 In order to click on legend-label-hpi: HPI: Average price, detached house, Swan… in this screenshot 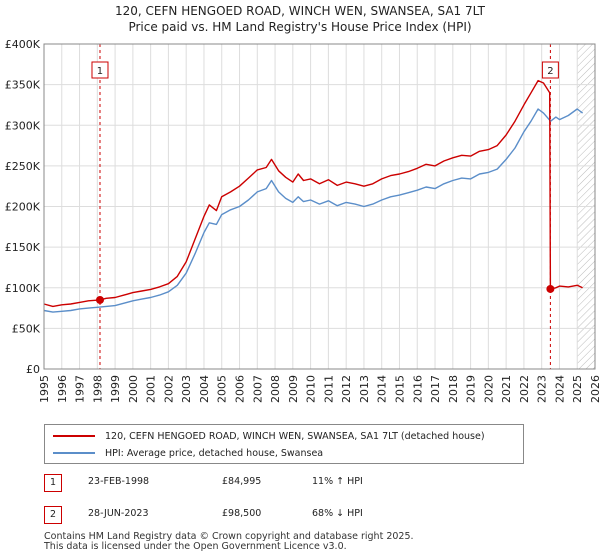, I will do `click(214, 453)`.